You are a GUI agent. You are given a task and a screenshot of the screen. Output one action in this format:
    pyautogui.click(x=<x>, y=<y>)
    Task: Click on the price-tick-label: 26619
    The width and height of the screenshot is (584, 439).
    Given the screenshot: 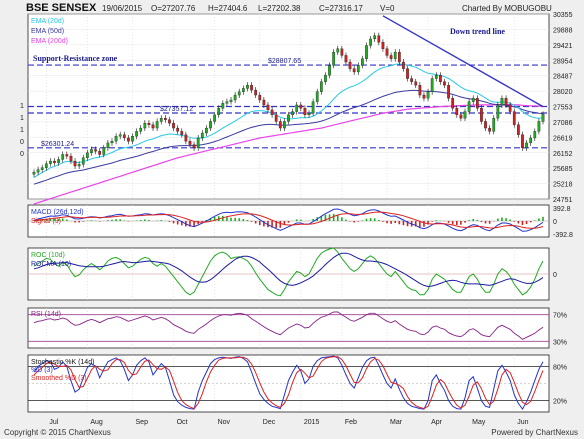 What is the action you would take?
    pyautogui.click(x=563, y=138)
    